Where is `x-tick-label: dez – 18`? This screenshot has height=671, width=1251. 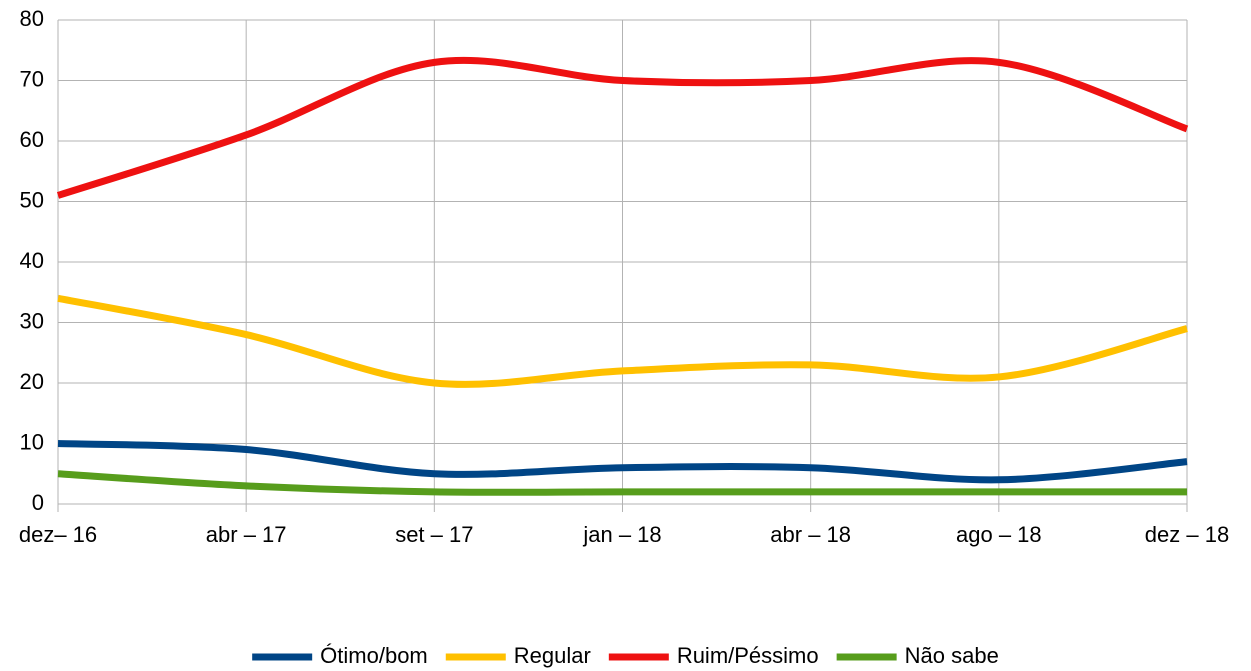 x-tick-label: dez – 18 is located at coordinates (1187, 534).